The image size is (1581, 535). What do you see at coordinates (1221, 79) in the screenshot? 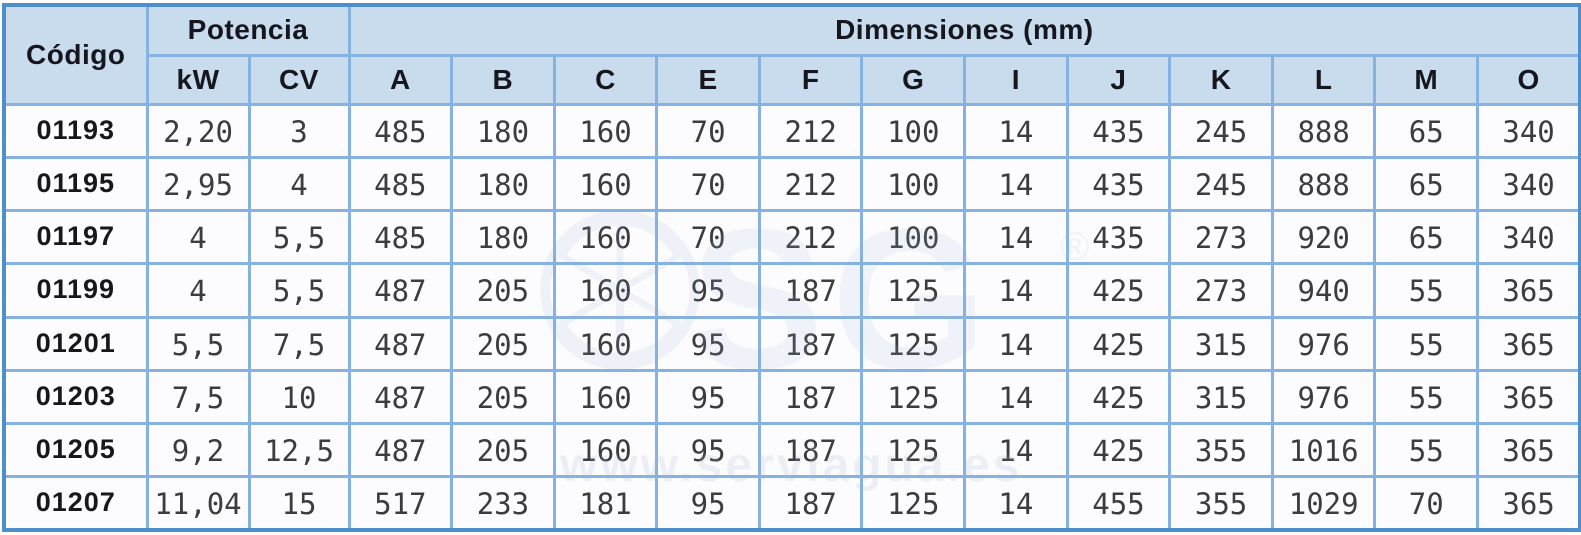
I see `header-dim-k: K` at bounding box center [1221, 79].